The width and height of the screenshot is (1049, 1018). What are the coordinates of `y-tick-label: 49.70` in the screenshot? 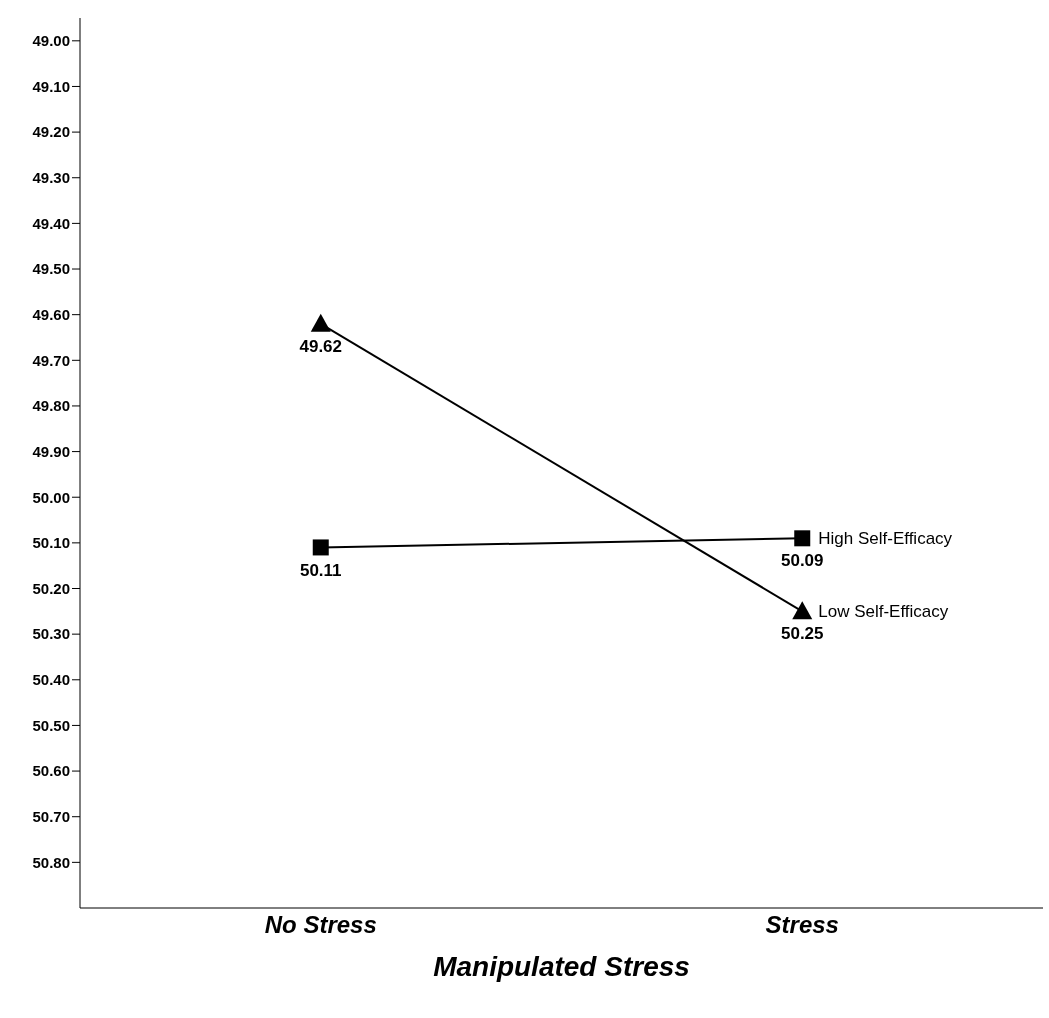 It's located at (51, 360).